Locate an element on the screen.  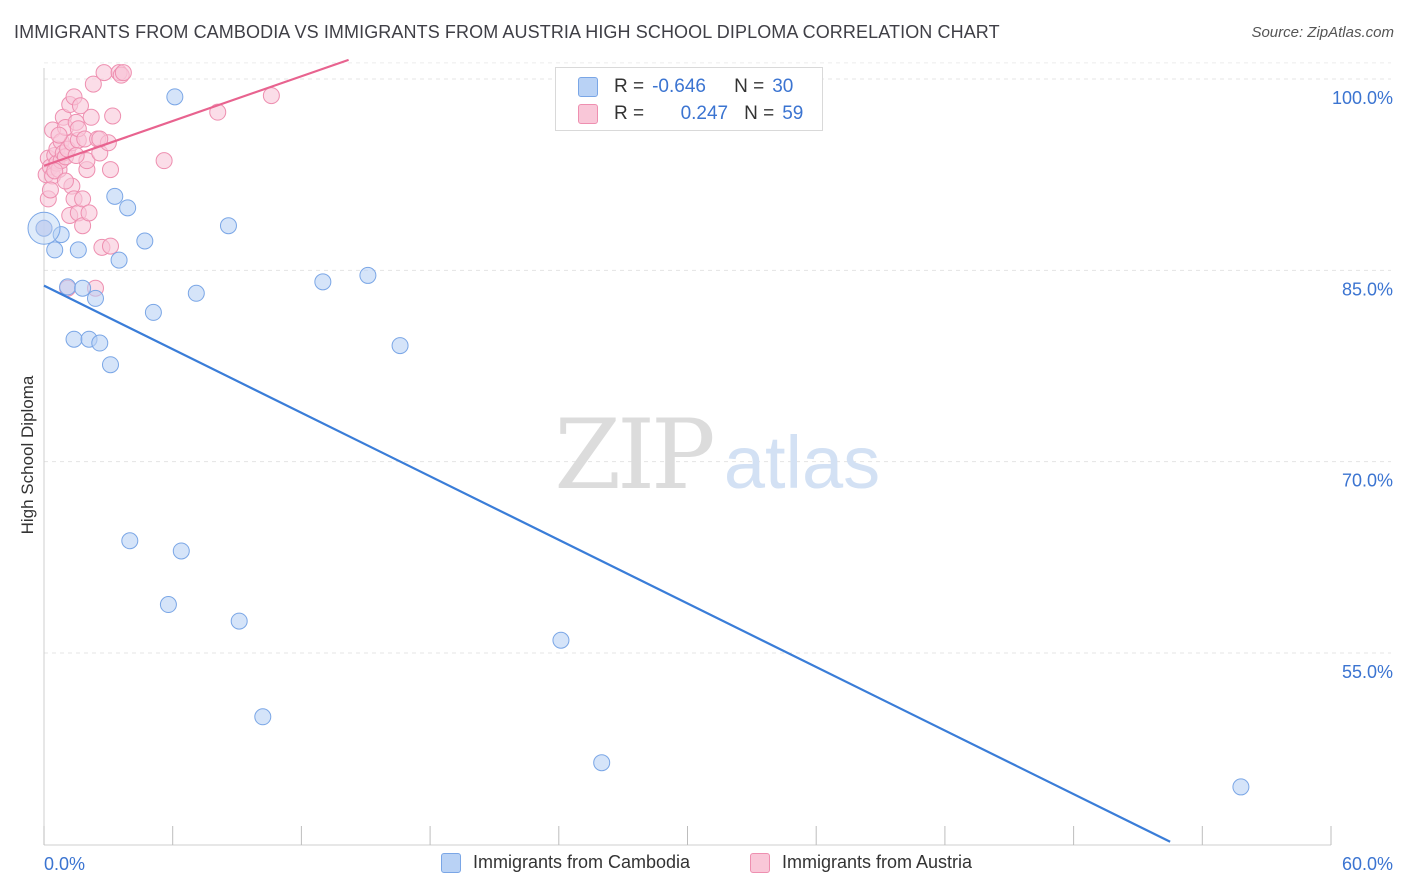
legend-label-cambodia: Immigrants from Cambodia is located at coordinates (582, 862).